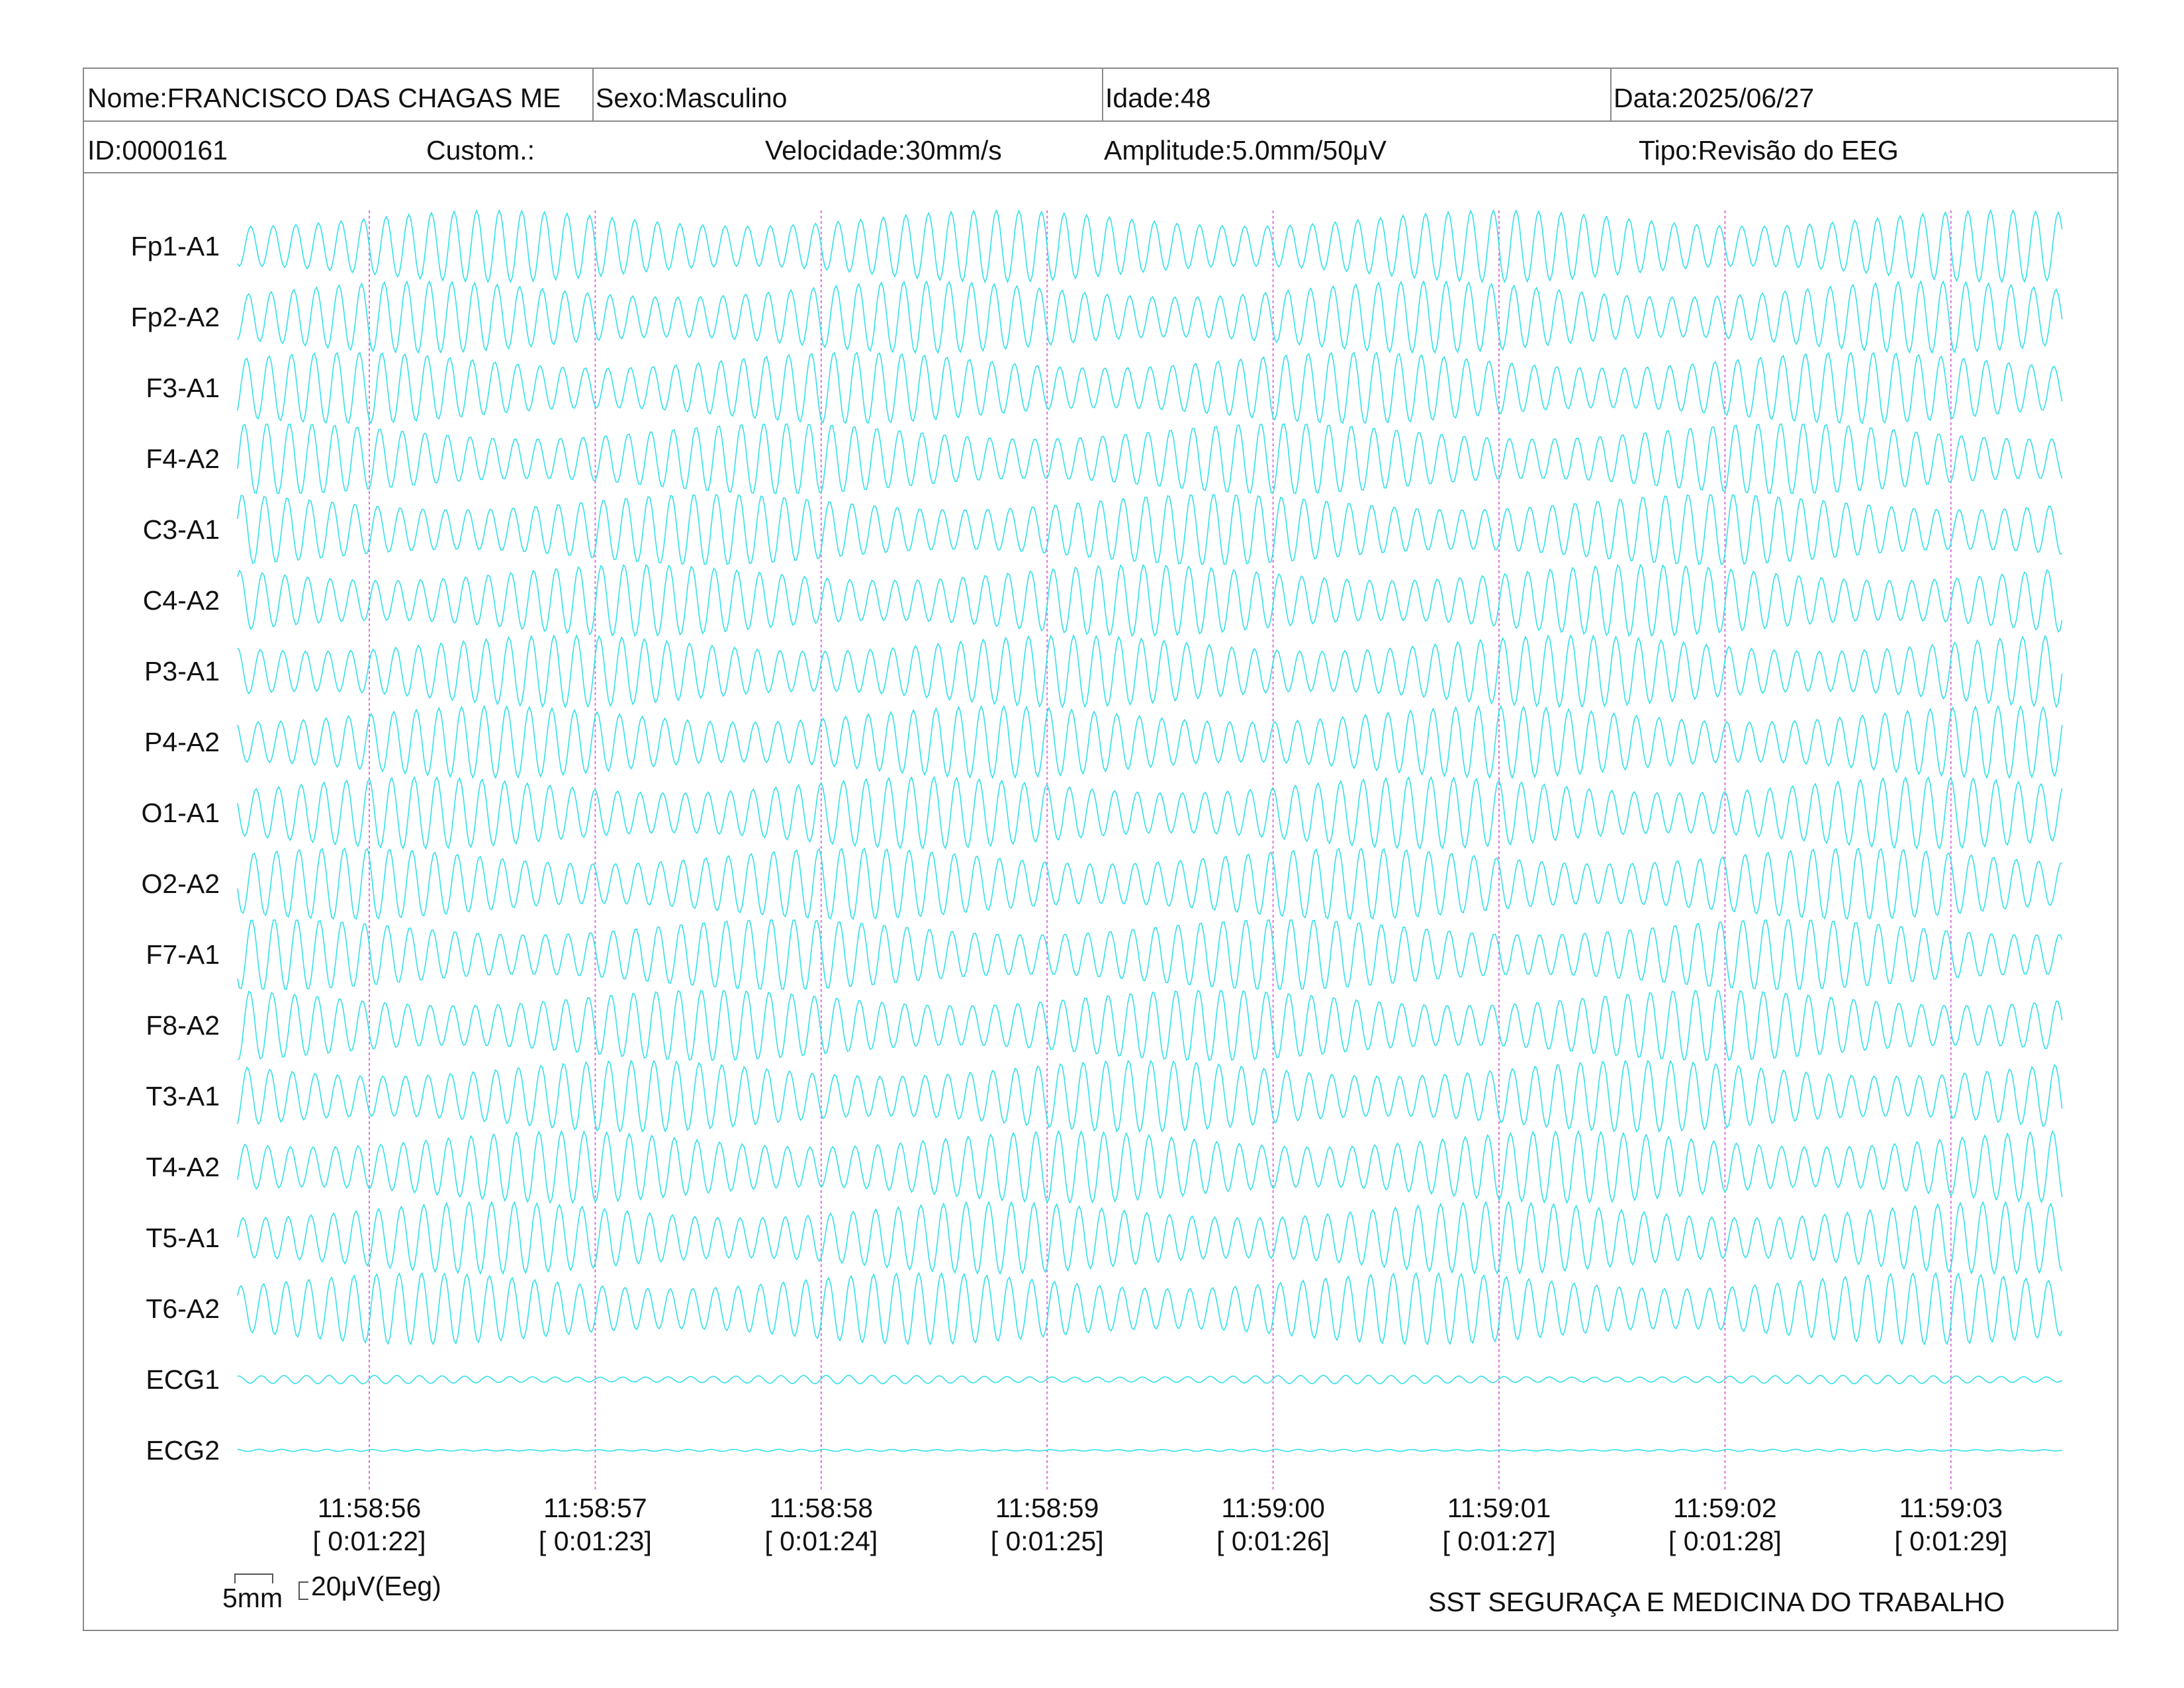 This screenshot has width=2184, height=1688. What do you see at coordinates (183, 1450) in the screenshot?
I see `channel-label: ECG2` at bounding box center [183, 1450].